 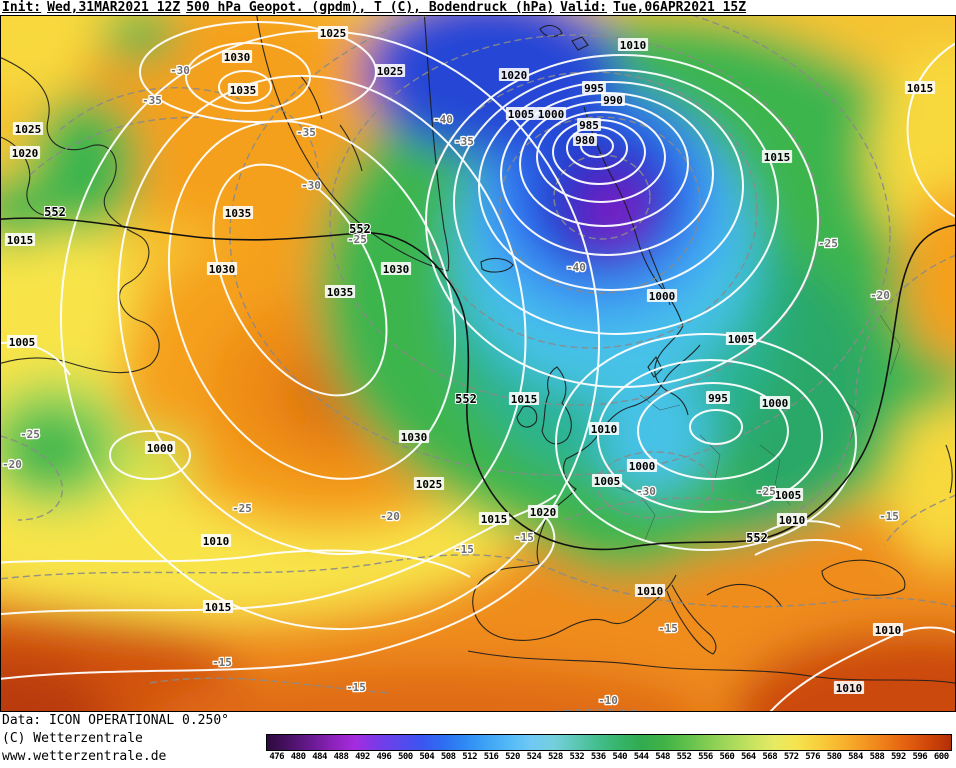 I want to click on colorbar-tick: 548, so click(x=662, y=757).